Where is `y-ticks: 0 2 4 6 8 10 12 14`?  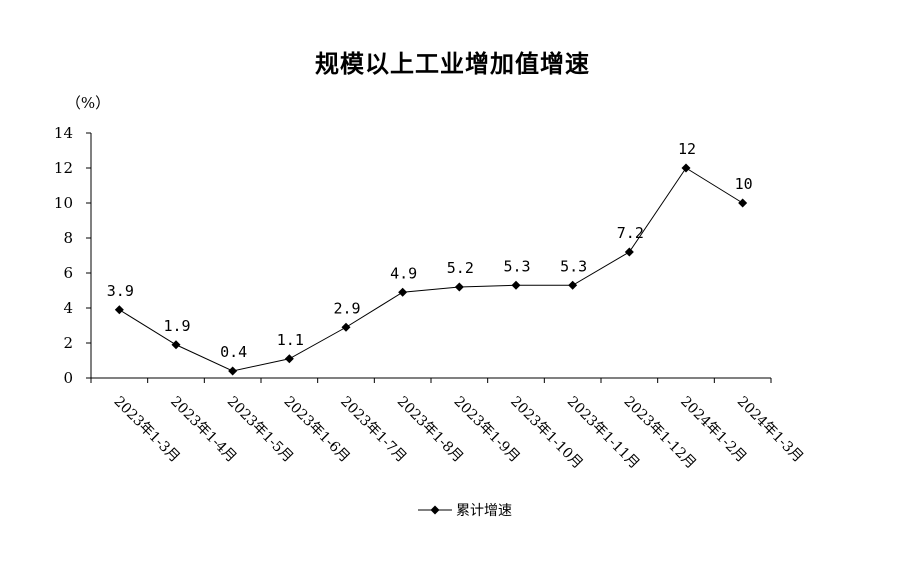 y-ticks: 0 2 4 6 8 10 12 14 is located at coordinates (72, 255).